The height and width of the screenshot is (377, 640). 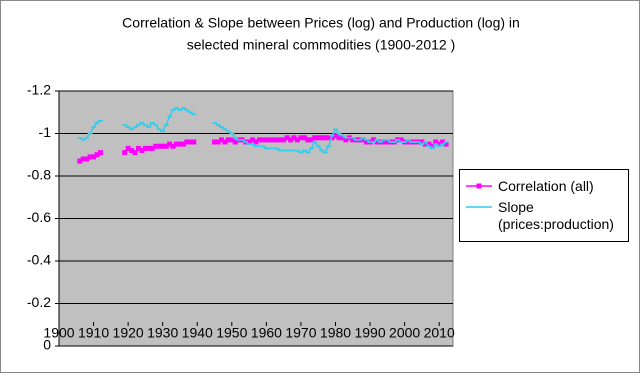 I want to click on x-tick-label: 1920, so click(x=128, y=333).